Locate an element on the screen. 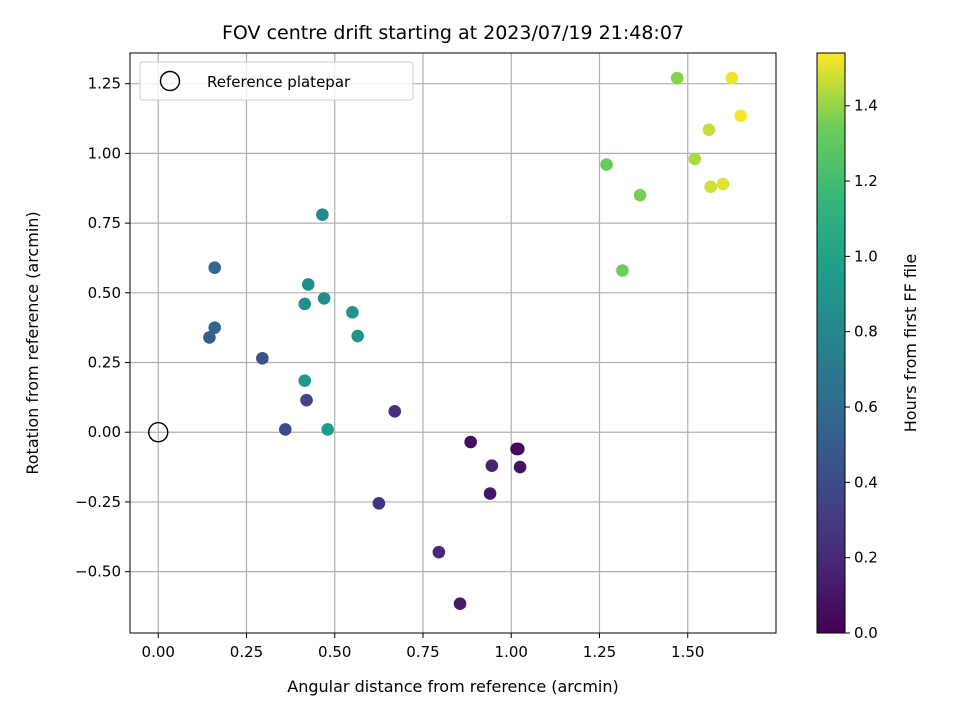  colorbar-label: Hours from first FF file is located at coordinates (910, 343).